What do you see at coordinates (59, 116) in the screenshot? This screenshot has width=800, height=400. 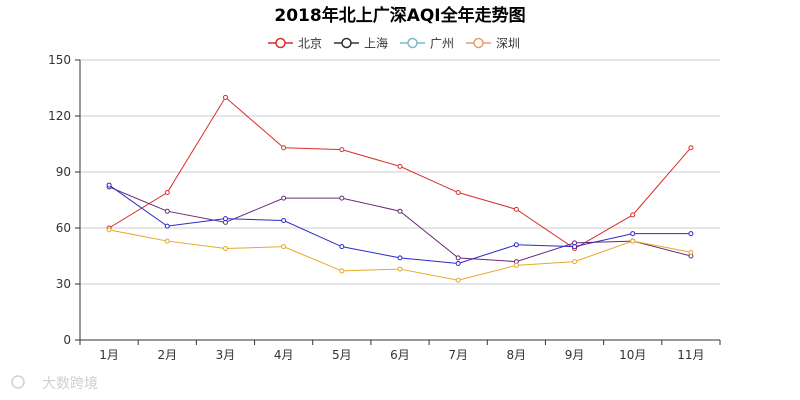 I see `y-tick-label: 120` at bounding box center [59, 116].